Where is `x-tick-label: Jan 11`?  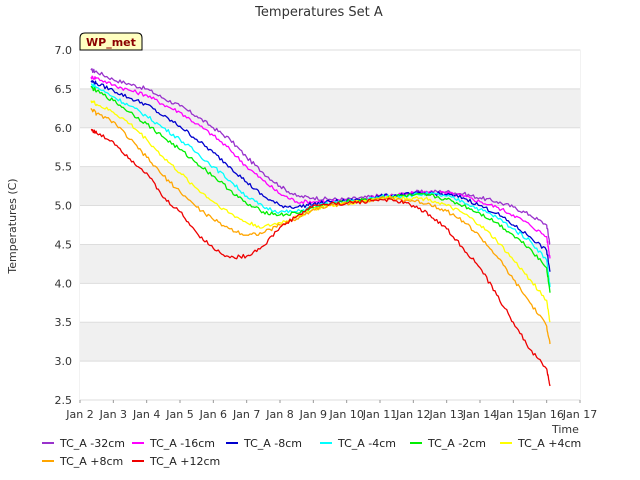
x-tick-label: Jan 11 is located at coordinates (379, 414).